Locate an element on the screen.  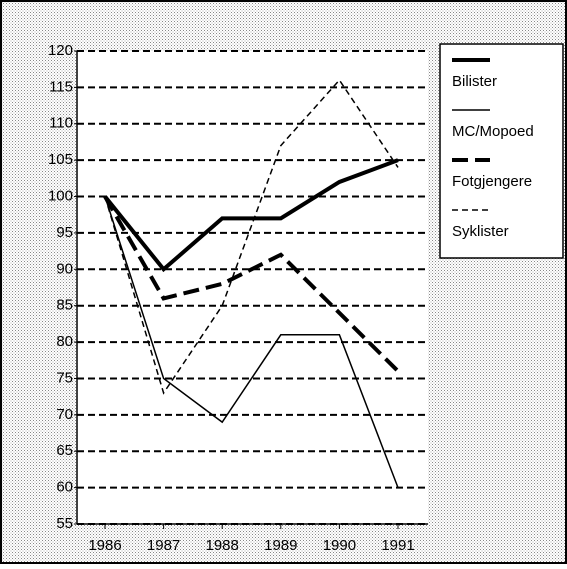
legend-label: Syklister is located at coordinates (480, 231).